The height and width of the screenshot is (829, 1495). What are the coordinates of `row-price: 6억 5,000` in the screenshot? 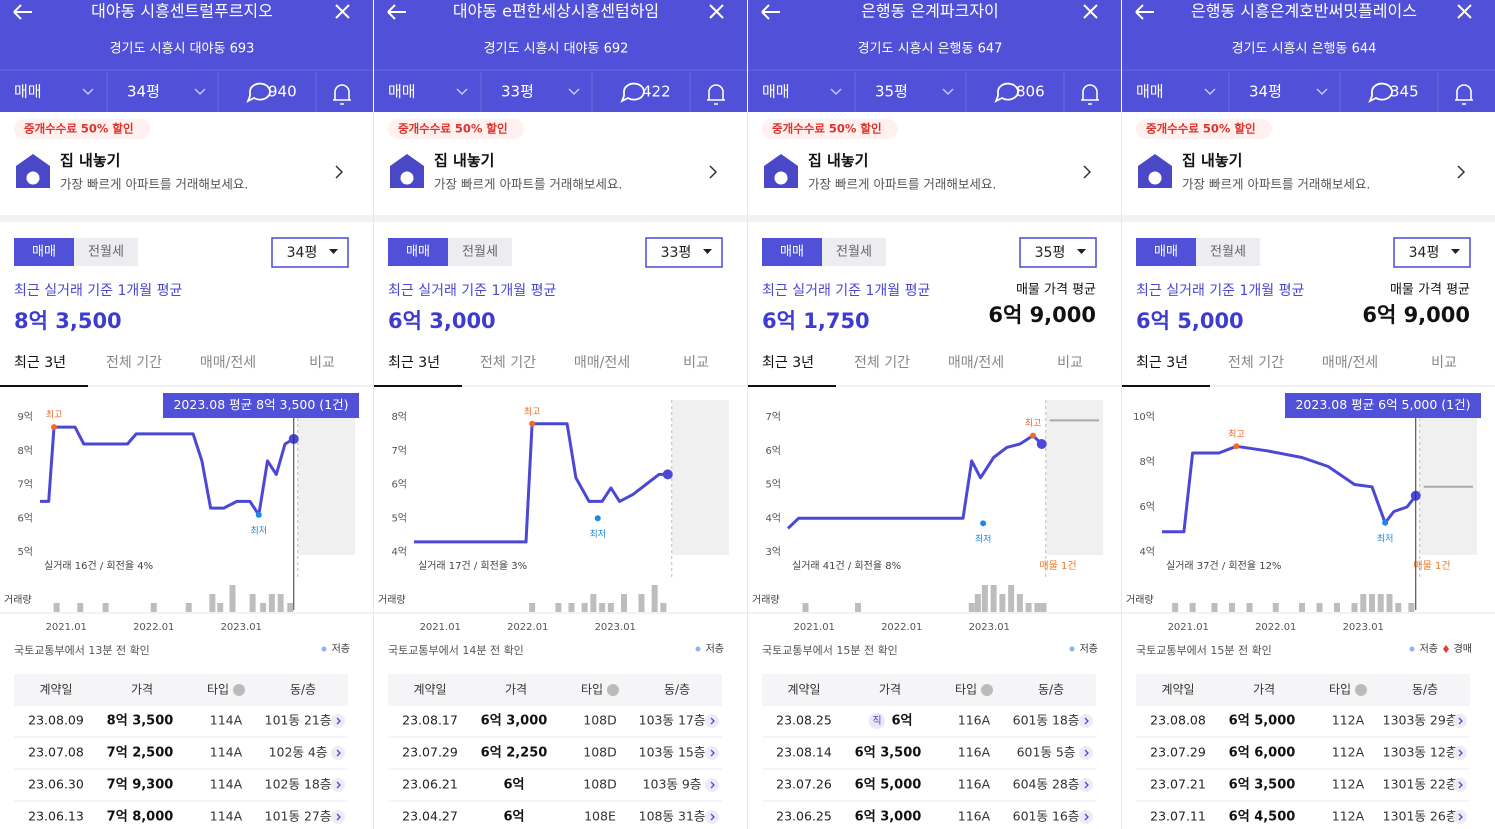 It's located at (888, 785).